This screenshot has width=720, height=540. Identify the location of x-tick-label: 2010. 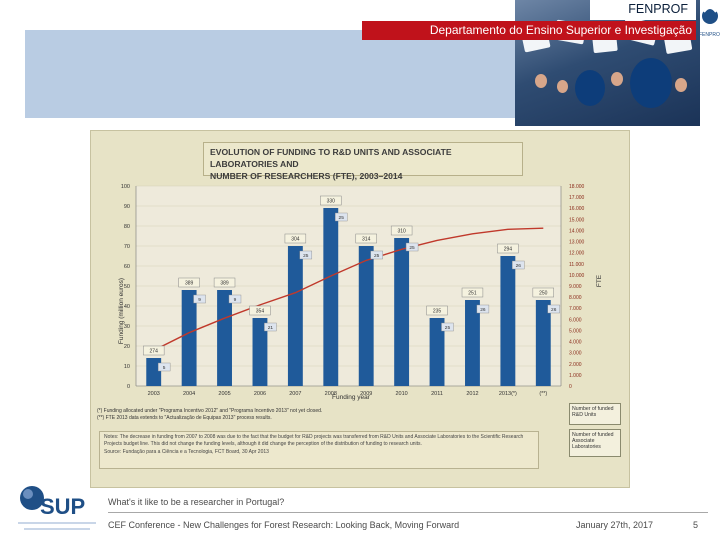
(402, 394).